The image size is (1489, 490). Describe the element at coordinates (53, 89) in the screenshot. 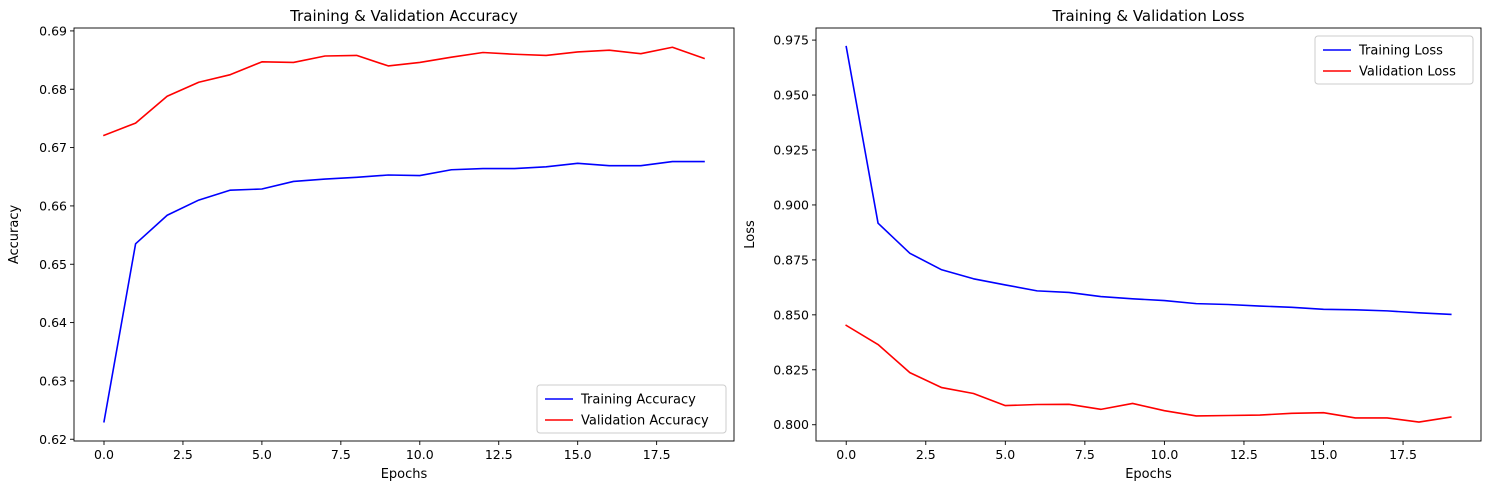

I see `y-tick-label: 0.68` at that location.